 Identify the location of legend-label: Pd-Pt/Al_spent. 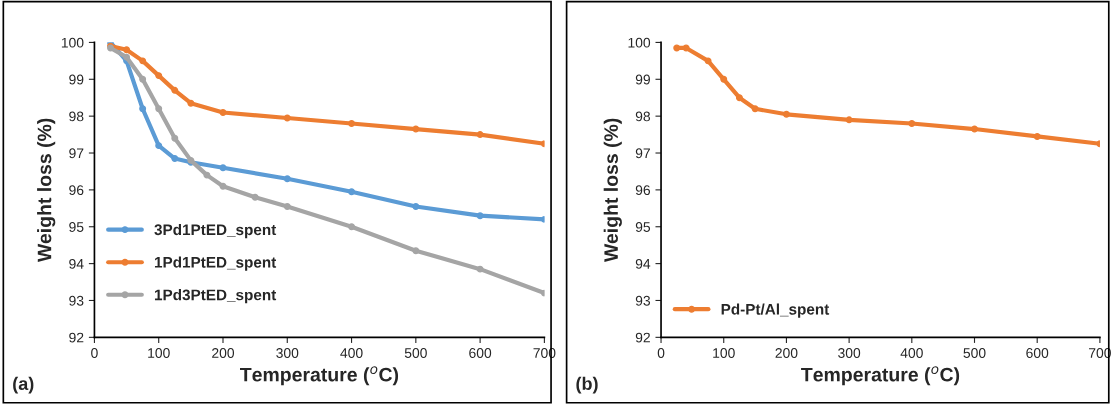
(775, 310).